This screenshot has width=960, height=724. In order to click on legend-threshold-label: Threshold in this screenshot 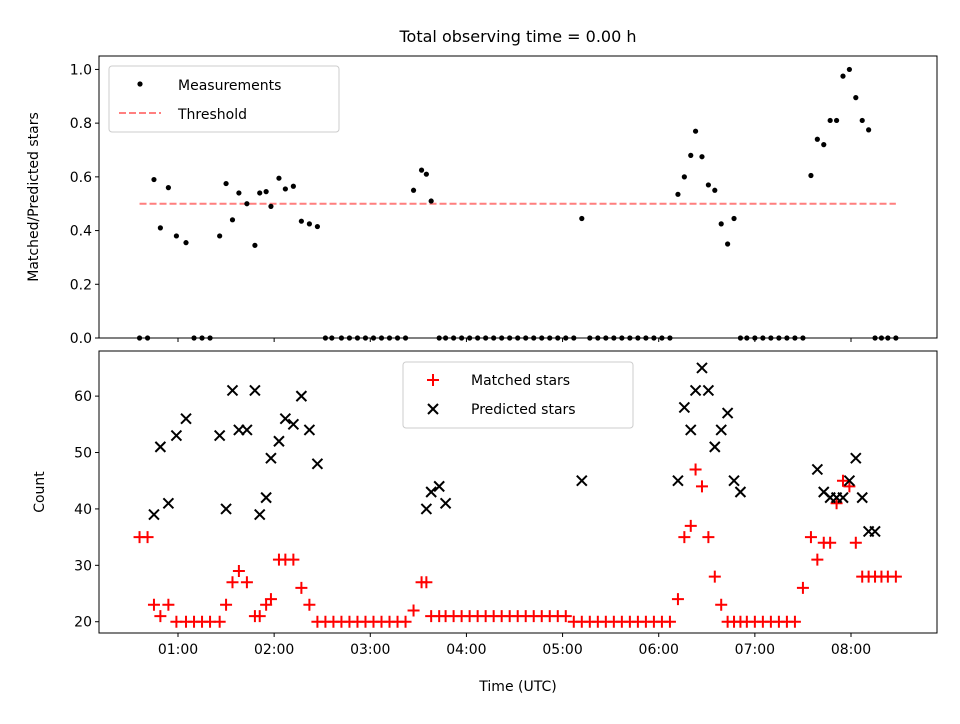, I will do `click(212, 115)`.